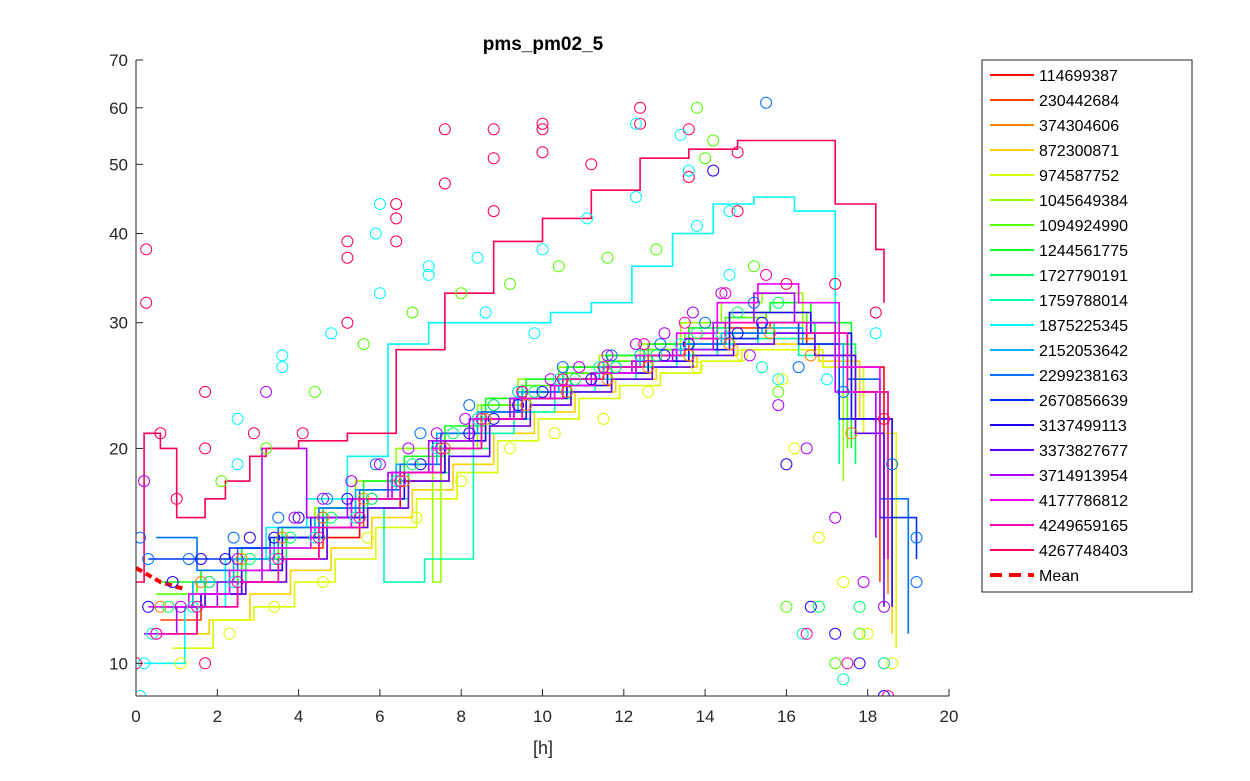  What do you see at coordinates (1083, 351) in the screenshot?
I see `legend-label: 2152053642` at bounding box center [1083, 351].